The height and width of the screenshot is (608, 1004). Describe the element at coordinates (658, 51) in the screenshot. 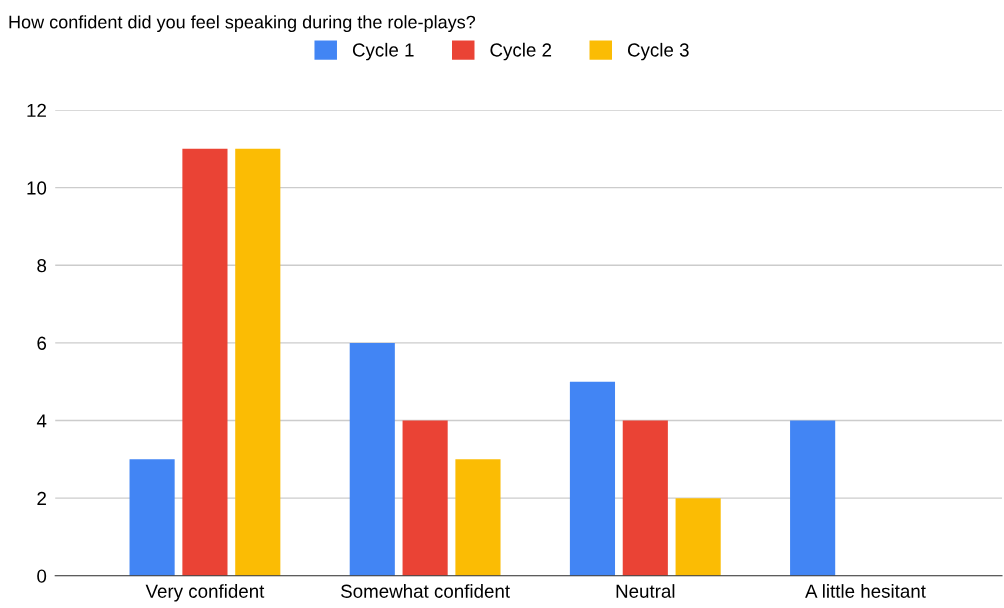

I see `legend-label: Cycle 3` at that location.